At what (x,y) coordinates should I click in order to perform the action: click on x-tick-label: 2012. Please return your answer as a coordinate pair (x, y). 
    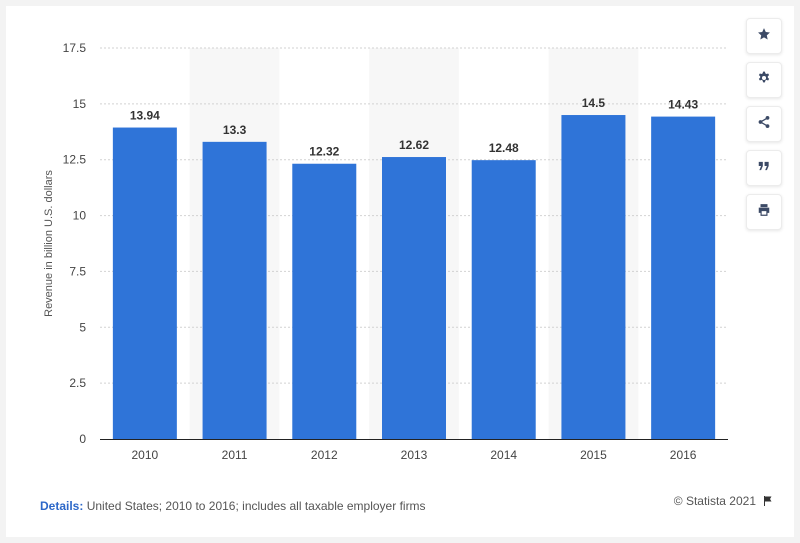
    Looking at the image, I should click on (324, 455).